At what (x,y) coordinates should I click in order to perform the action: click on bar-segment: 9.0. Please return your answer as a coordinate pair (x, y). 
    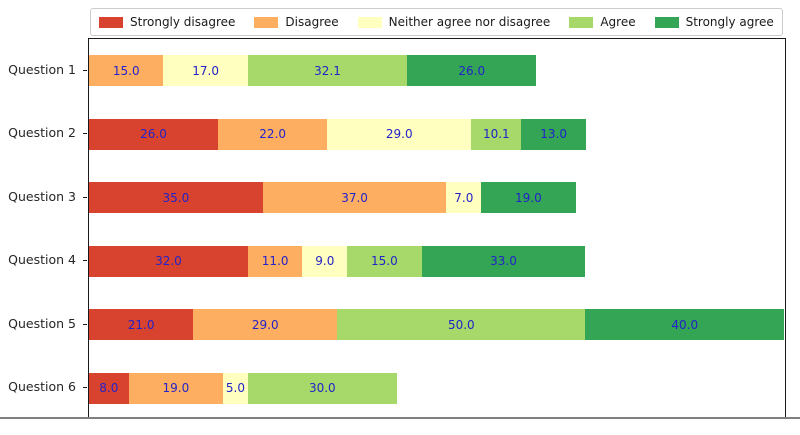
    Looking at the image, I should click on (325, 261).